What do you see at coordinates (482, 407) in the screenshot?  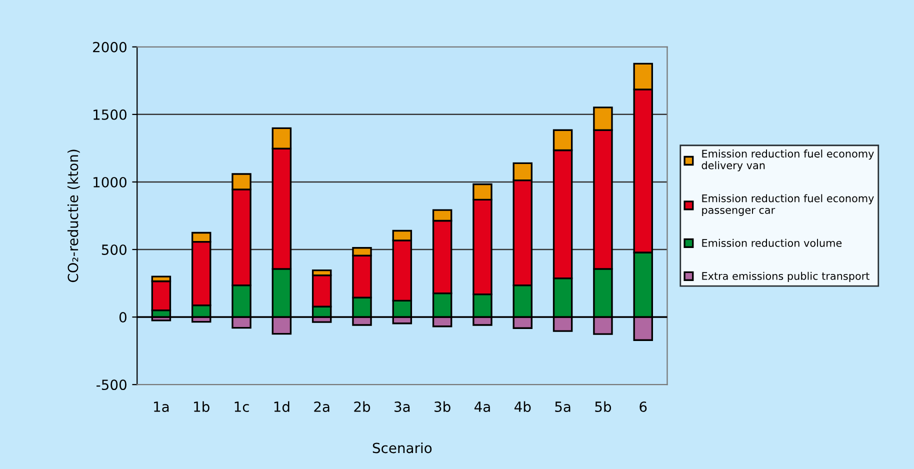 I see `x-tick-label: 4a` at bounding box center [482, 407].